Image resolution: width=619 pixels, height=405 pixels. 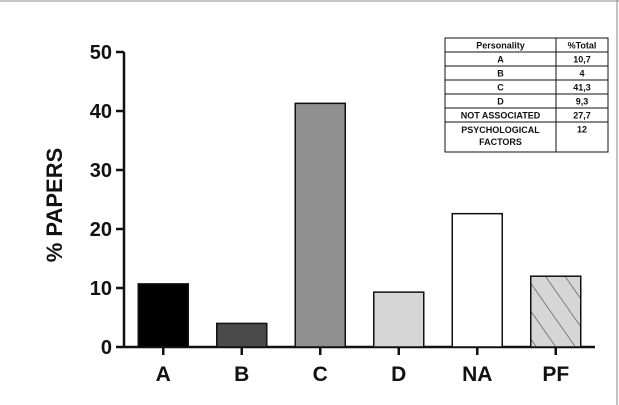 What do you see at coordinates (163, 315) in the screenshot?
I see `bar-a` at bounding box center [163, 315].